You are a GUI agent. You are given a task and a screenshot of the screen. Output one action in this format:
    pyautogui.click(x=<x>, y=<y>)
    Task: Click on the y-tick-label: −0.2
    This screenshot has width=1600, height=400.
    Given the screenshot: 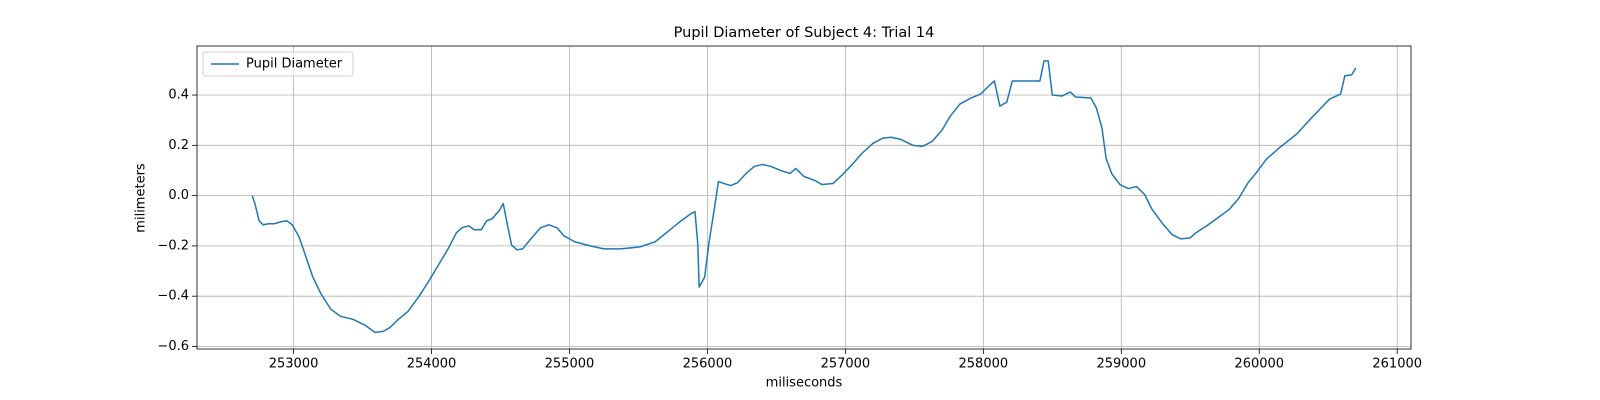 What is the action you would take?
    pyautogui.click(x=173, y=245)
    